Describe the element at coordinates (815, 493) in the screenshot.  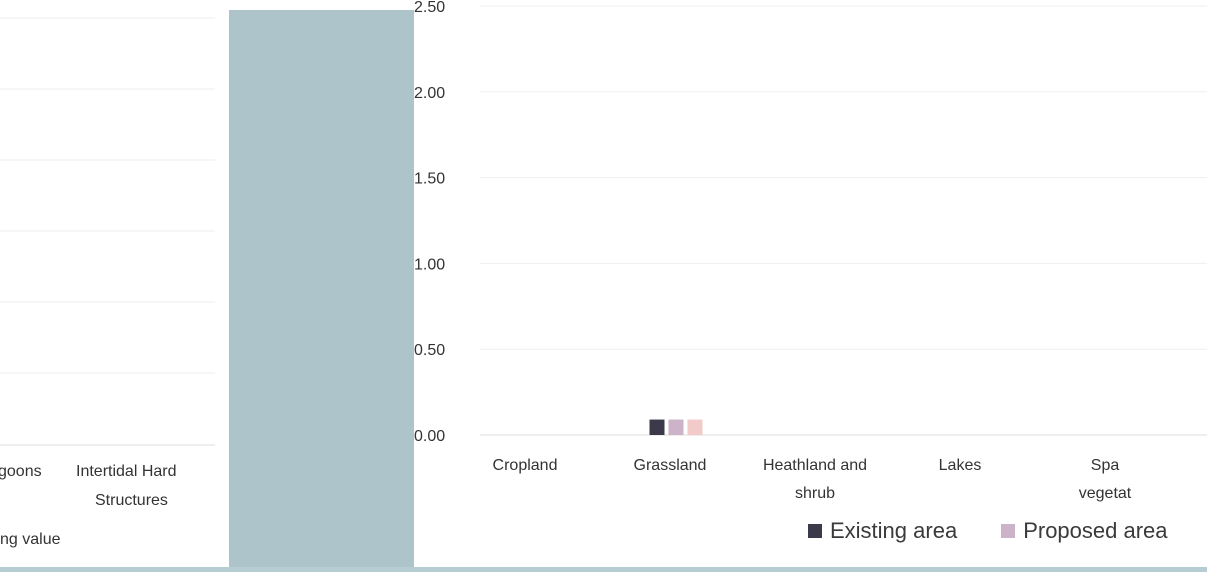
I see `x-tick-label-line2: shrub` at that location.